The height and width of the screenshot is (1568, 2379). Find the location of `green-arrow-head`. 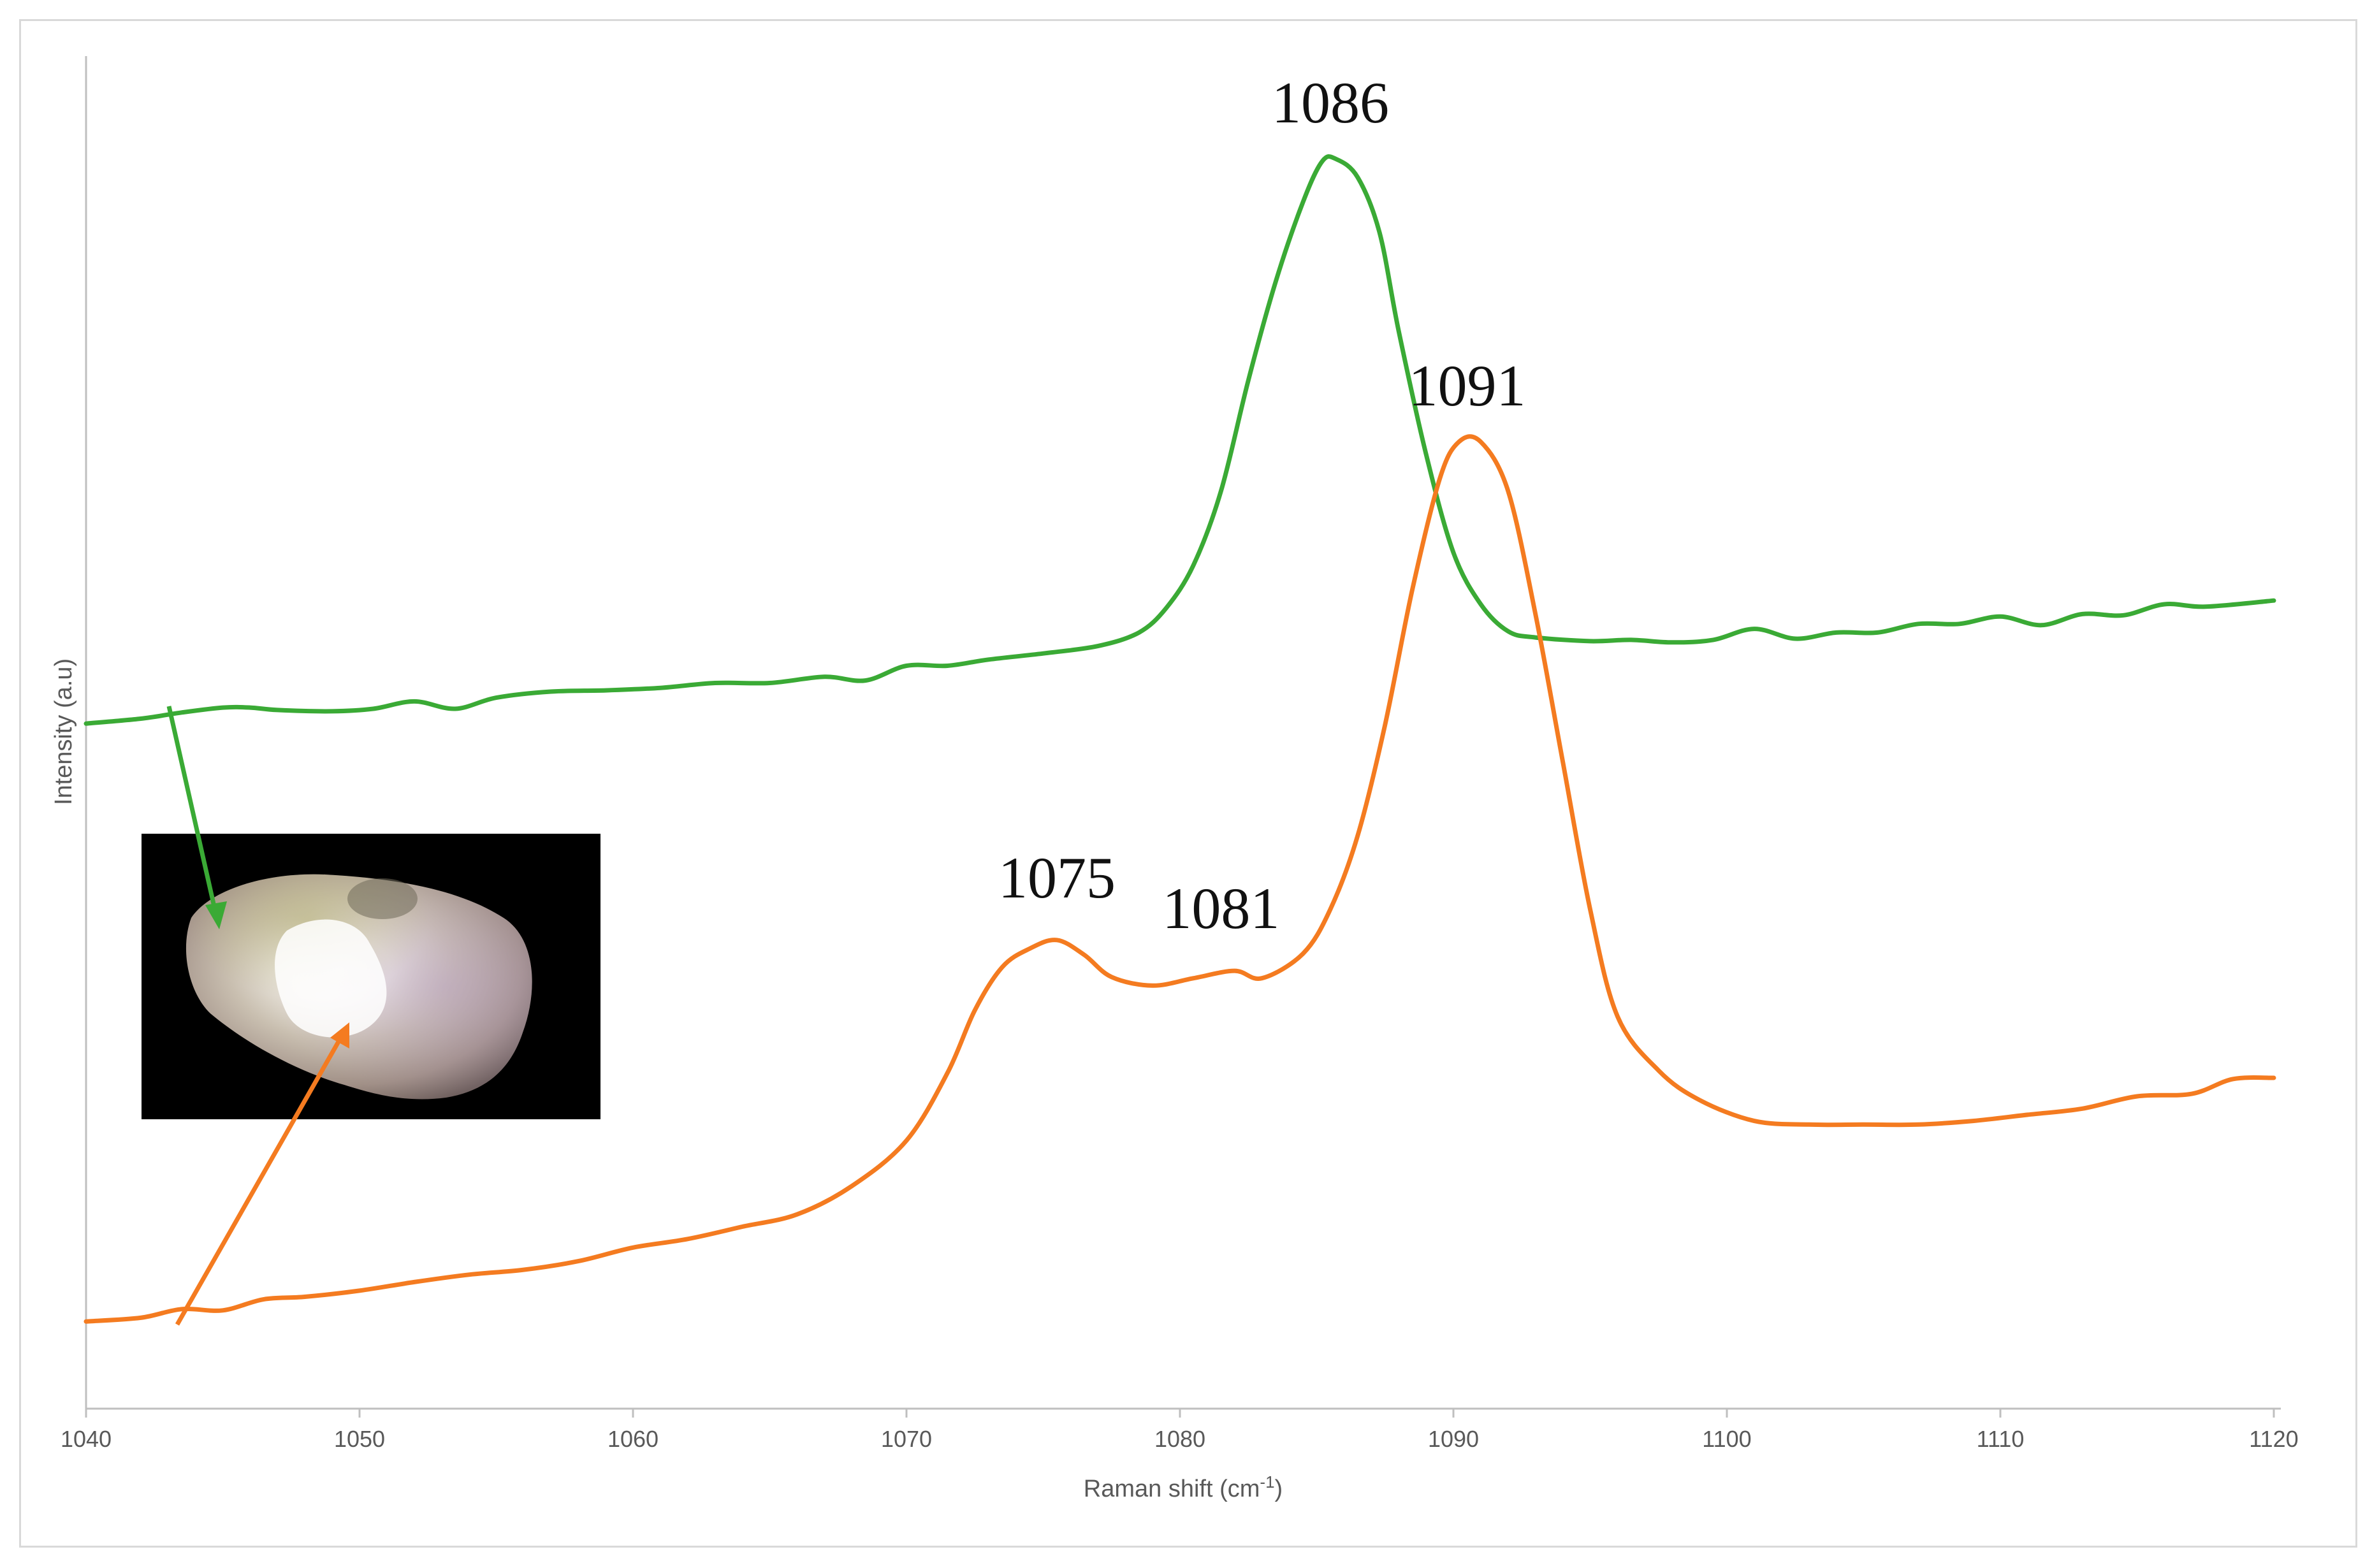

green-arrow-head is located at coordinates (216, 915).